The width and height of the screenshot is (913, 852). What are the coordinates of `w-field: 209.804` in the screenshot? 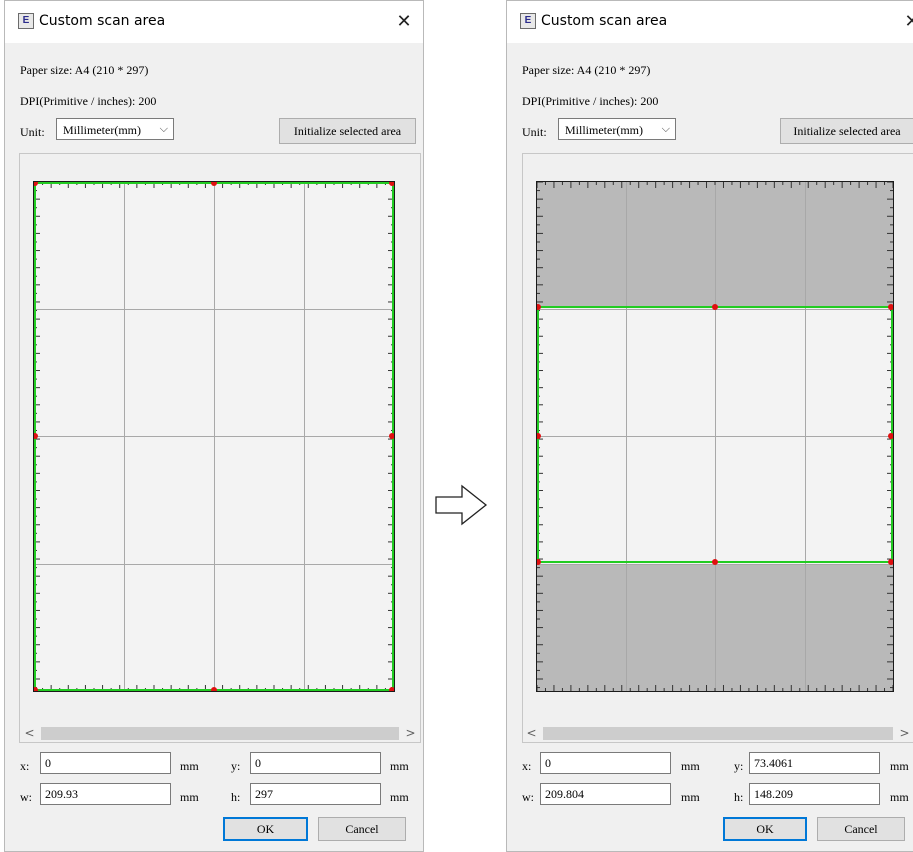 It's located at (605, 794).